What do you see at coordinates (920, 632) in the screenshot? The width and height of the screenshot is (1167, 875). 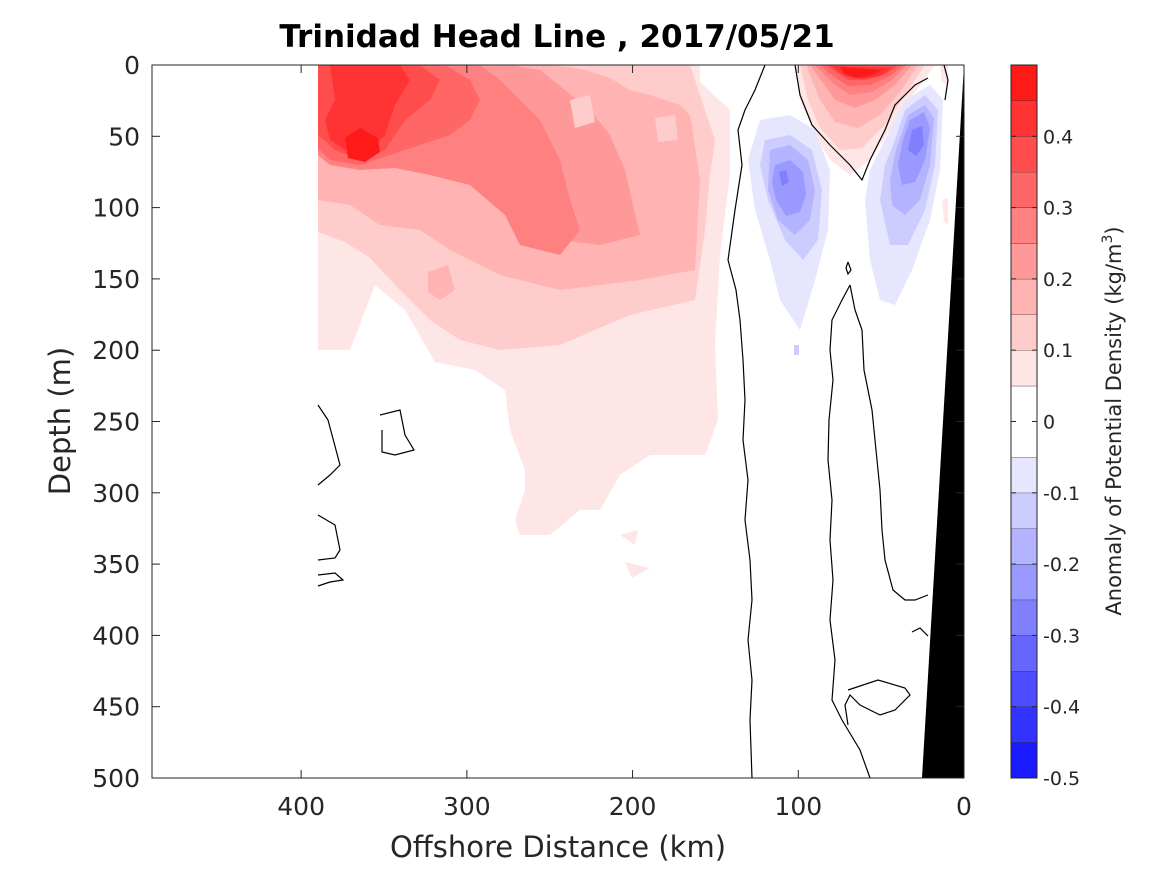 I see `zero-contour-bottom` at bounding box center [920, 632].